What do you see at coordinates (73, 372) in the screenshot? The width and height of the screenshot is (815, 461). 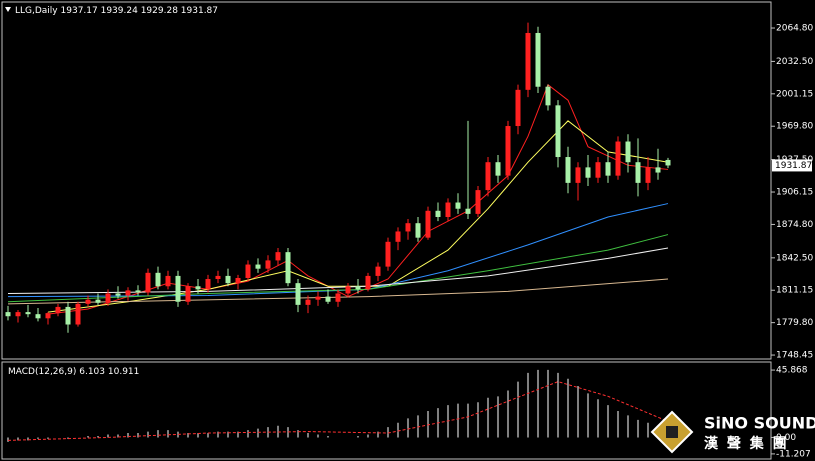 I see `macd-title: MACD(12,26,9) 6.103 10.911` at bounding box center [73, 372].